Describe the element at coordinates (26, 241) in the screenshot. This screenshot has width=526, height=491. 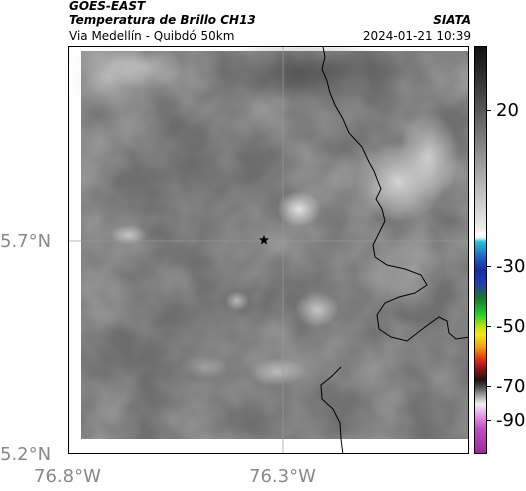
I see `lat-label: 5.7°N` at that location.